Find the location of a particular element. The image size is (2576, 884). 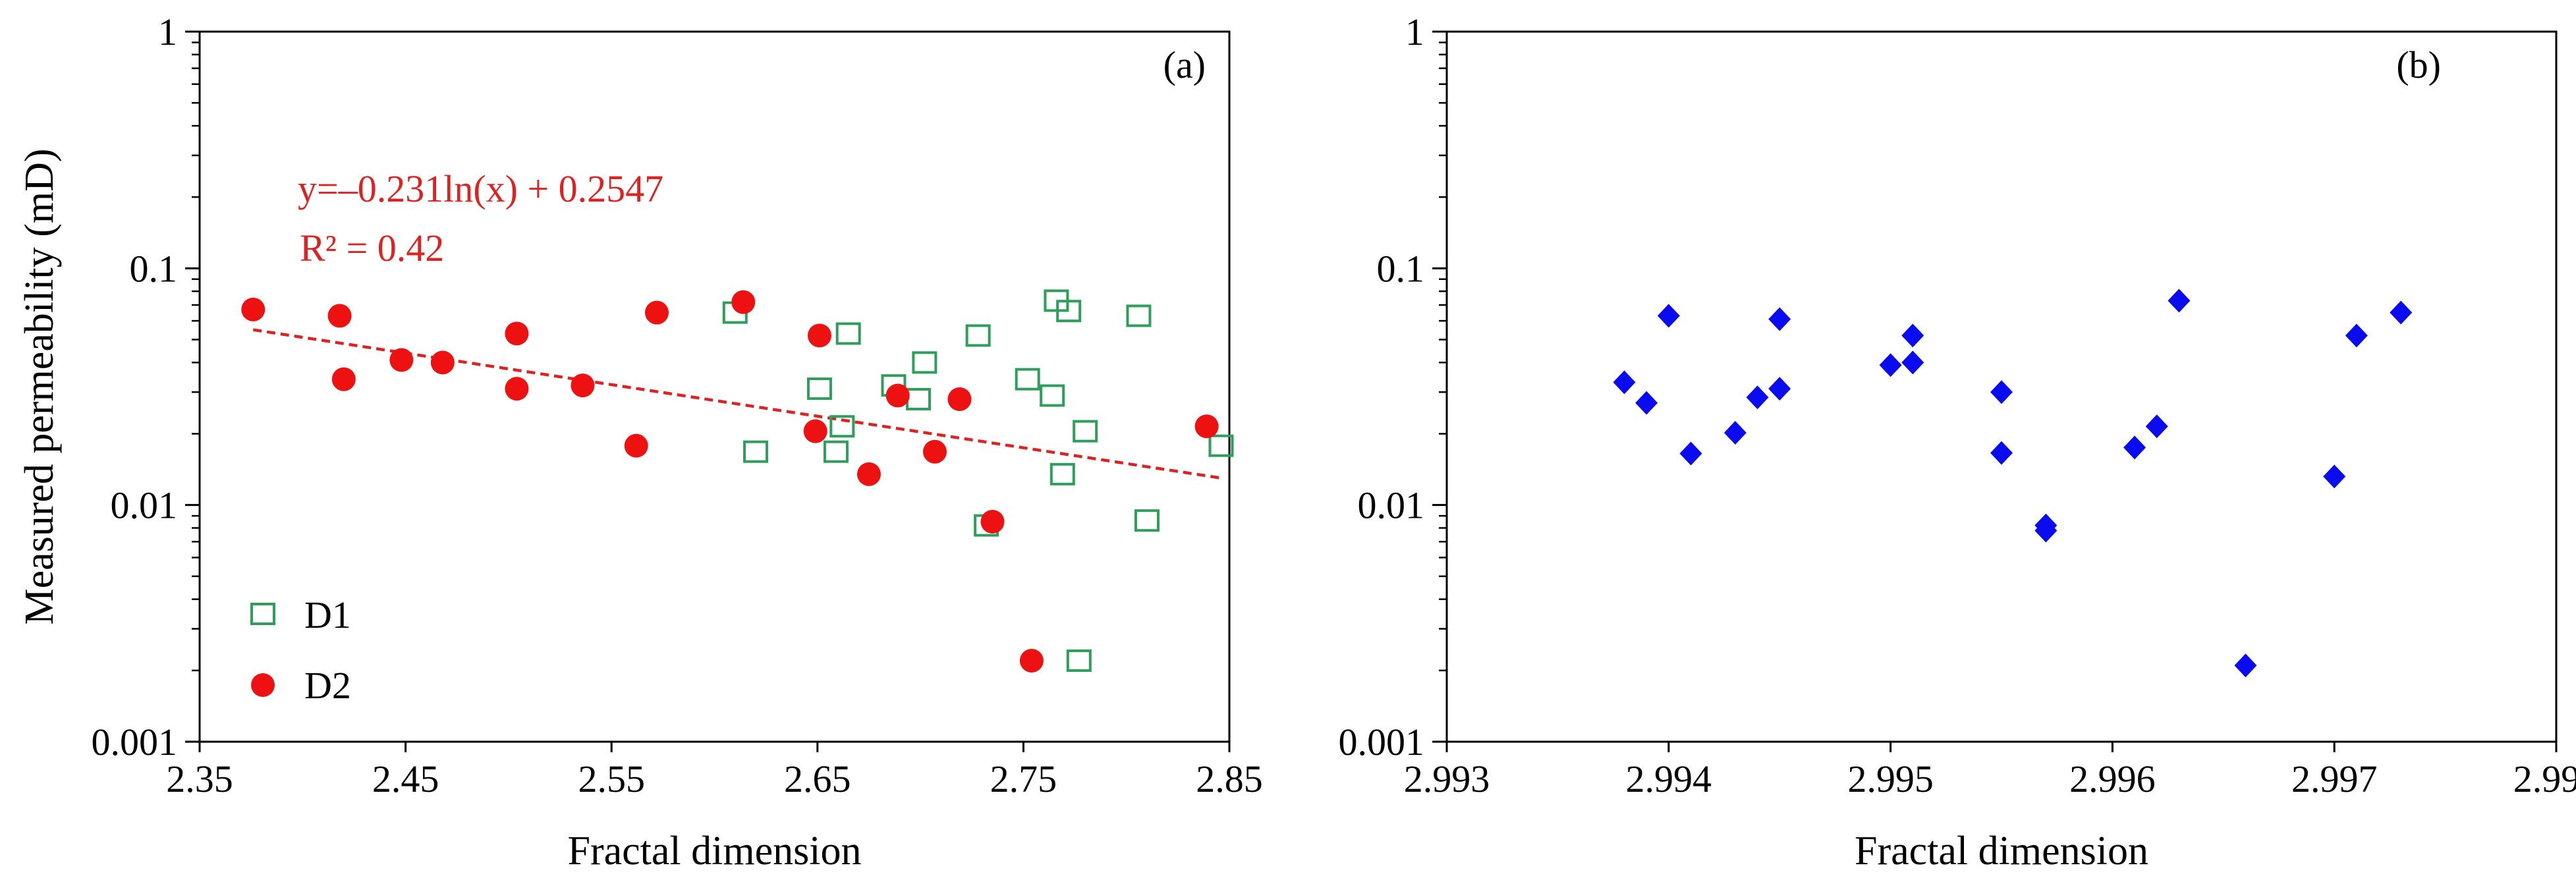

panel-label: (b) is located at coordinates (2418, 64).